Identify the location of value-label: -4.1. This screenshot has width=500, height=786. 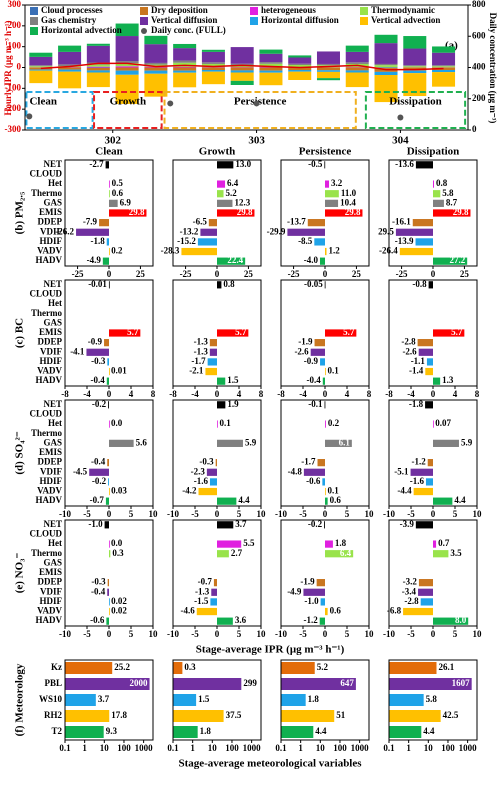
(77, 351).